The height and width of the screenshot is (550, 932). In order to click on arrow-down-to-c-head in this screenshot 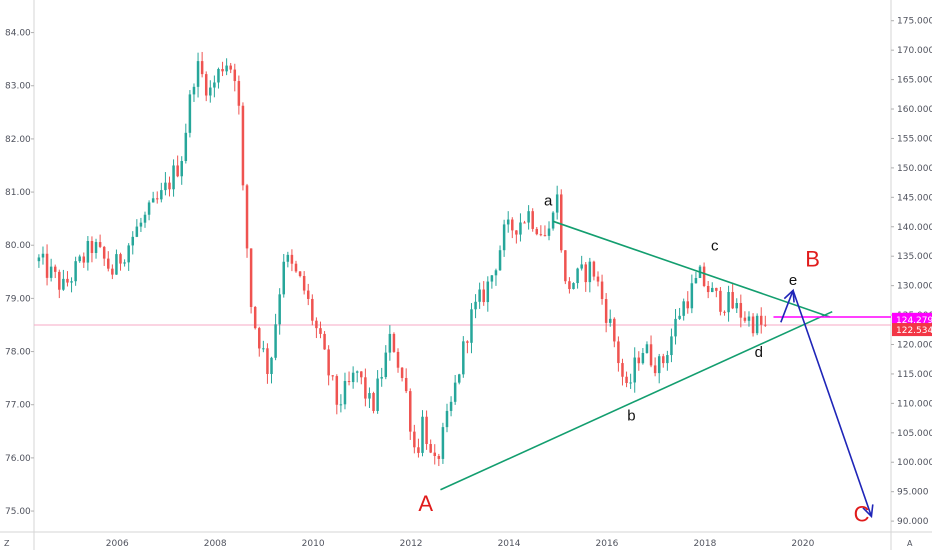, I will do `click(868, 511)`.